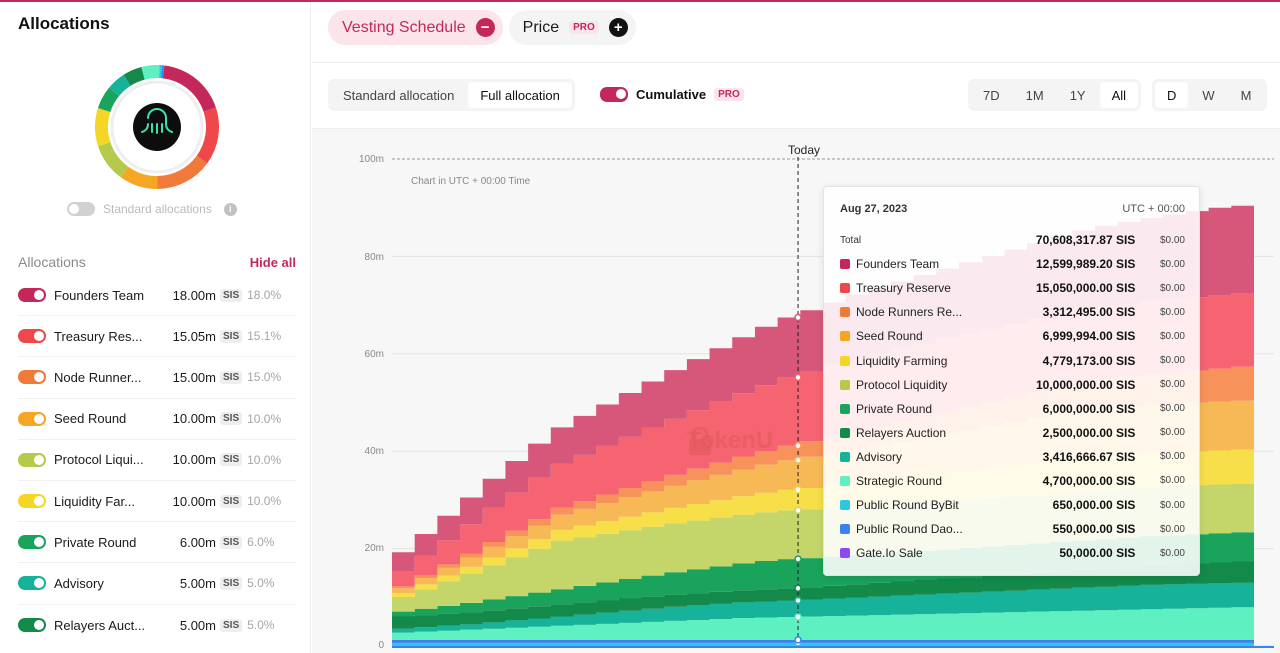 The image size is (1280, 653). I want to click on interval-month: M, so click(1246, 95).